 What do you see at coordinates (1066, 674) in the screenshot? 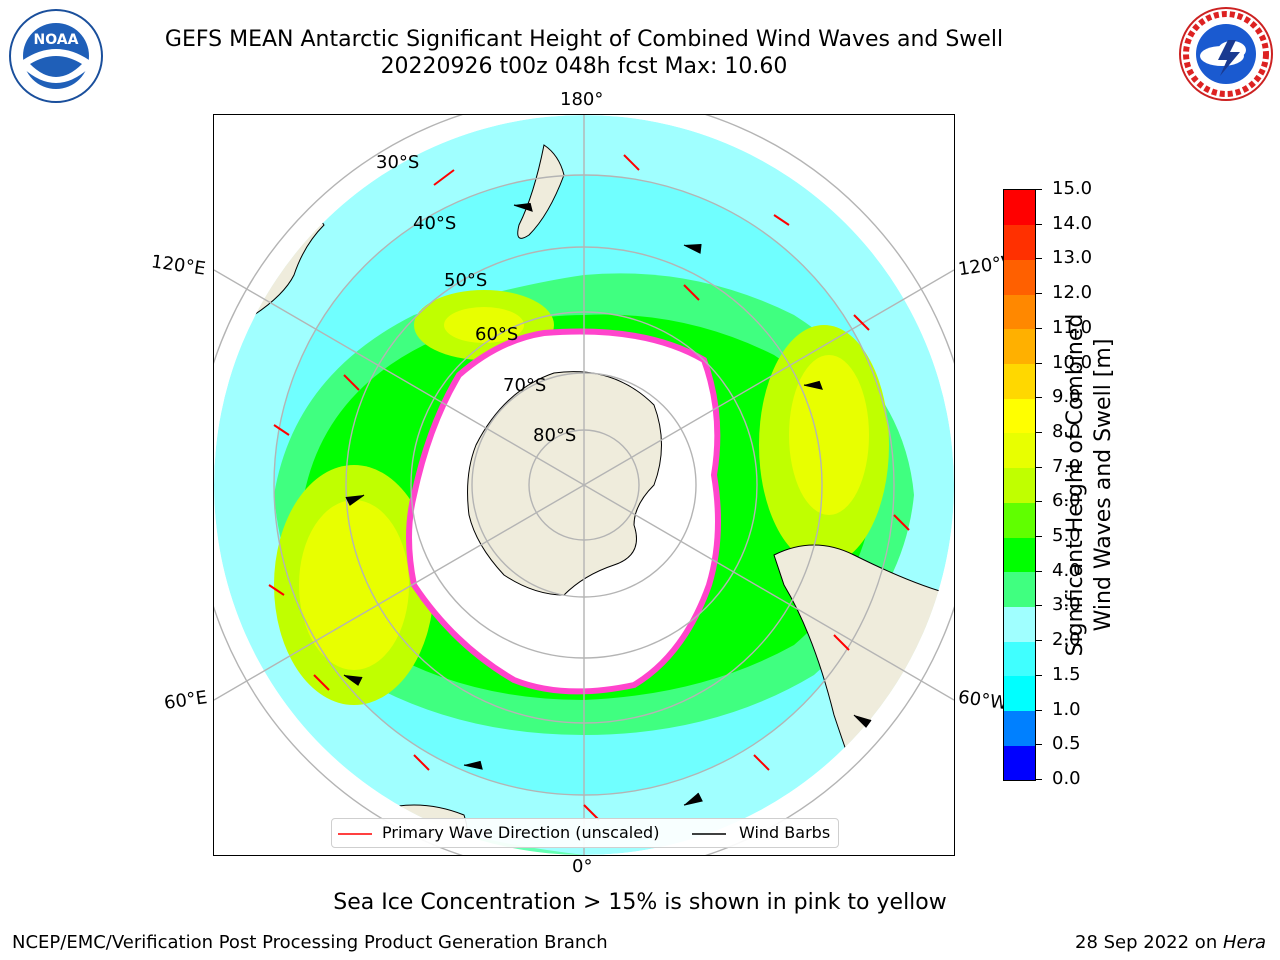
I see `colorbar-tick-label: 1.5` at bounding box center [1066, 674].